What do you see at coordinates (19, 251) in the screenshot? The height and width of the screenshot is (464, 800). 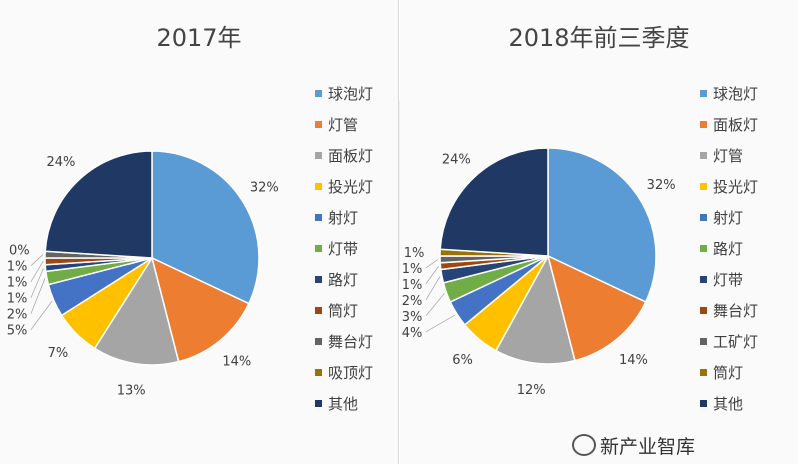 I see `data-label: 0%` at bounding box center [19, 251].